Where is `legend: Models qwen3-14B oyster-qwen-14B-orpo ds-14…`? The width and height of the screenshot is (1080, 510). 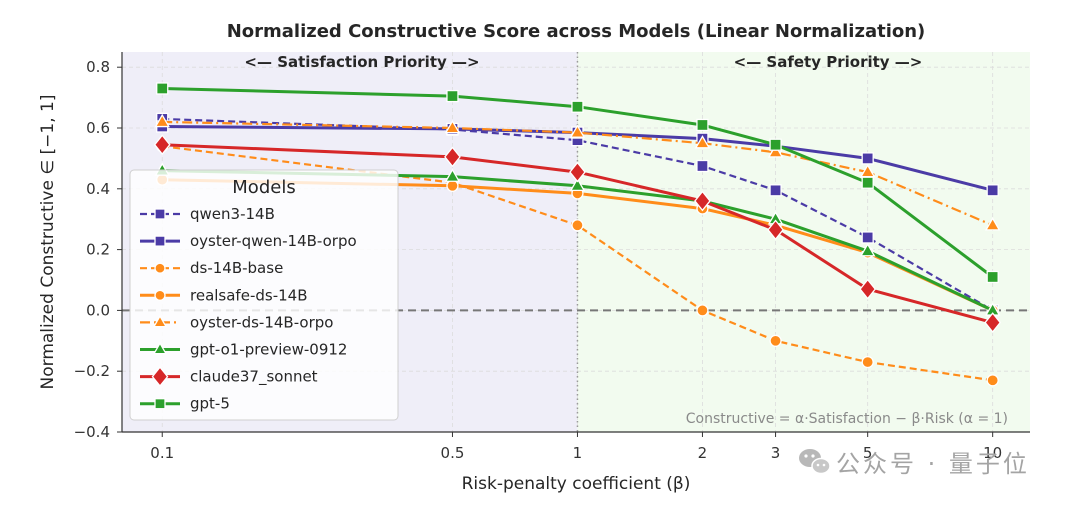
legend: Models qwen3-14B oyster-qwen-14B-orpo ds-14… is located at coordinates (264, 295).